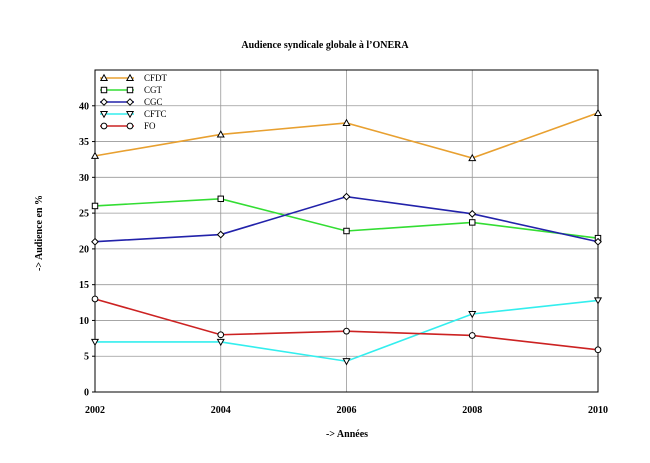  Describe the element at coordinates (347, 434) in the screenshot. I see `x-axis-label: -> Années` at that location.